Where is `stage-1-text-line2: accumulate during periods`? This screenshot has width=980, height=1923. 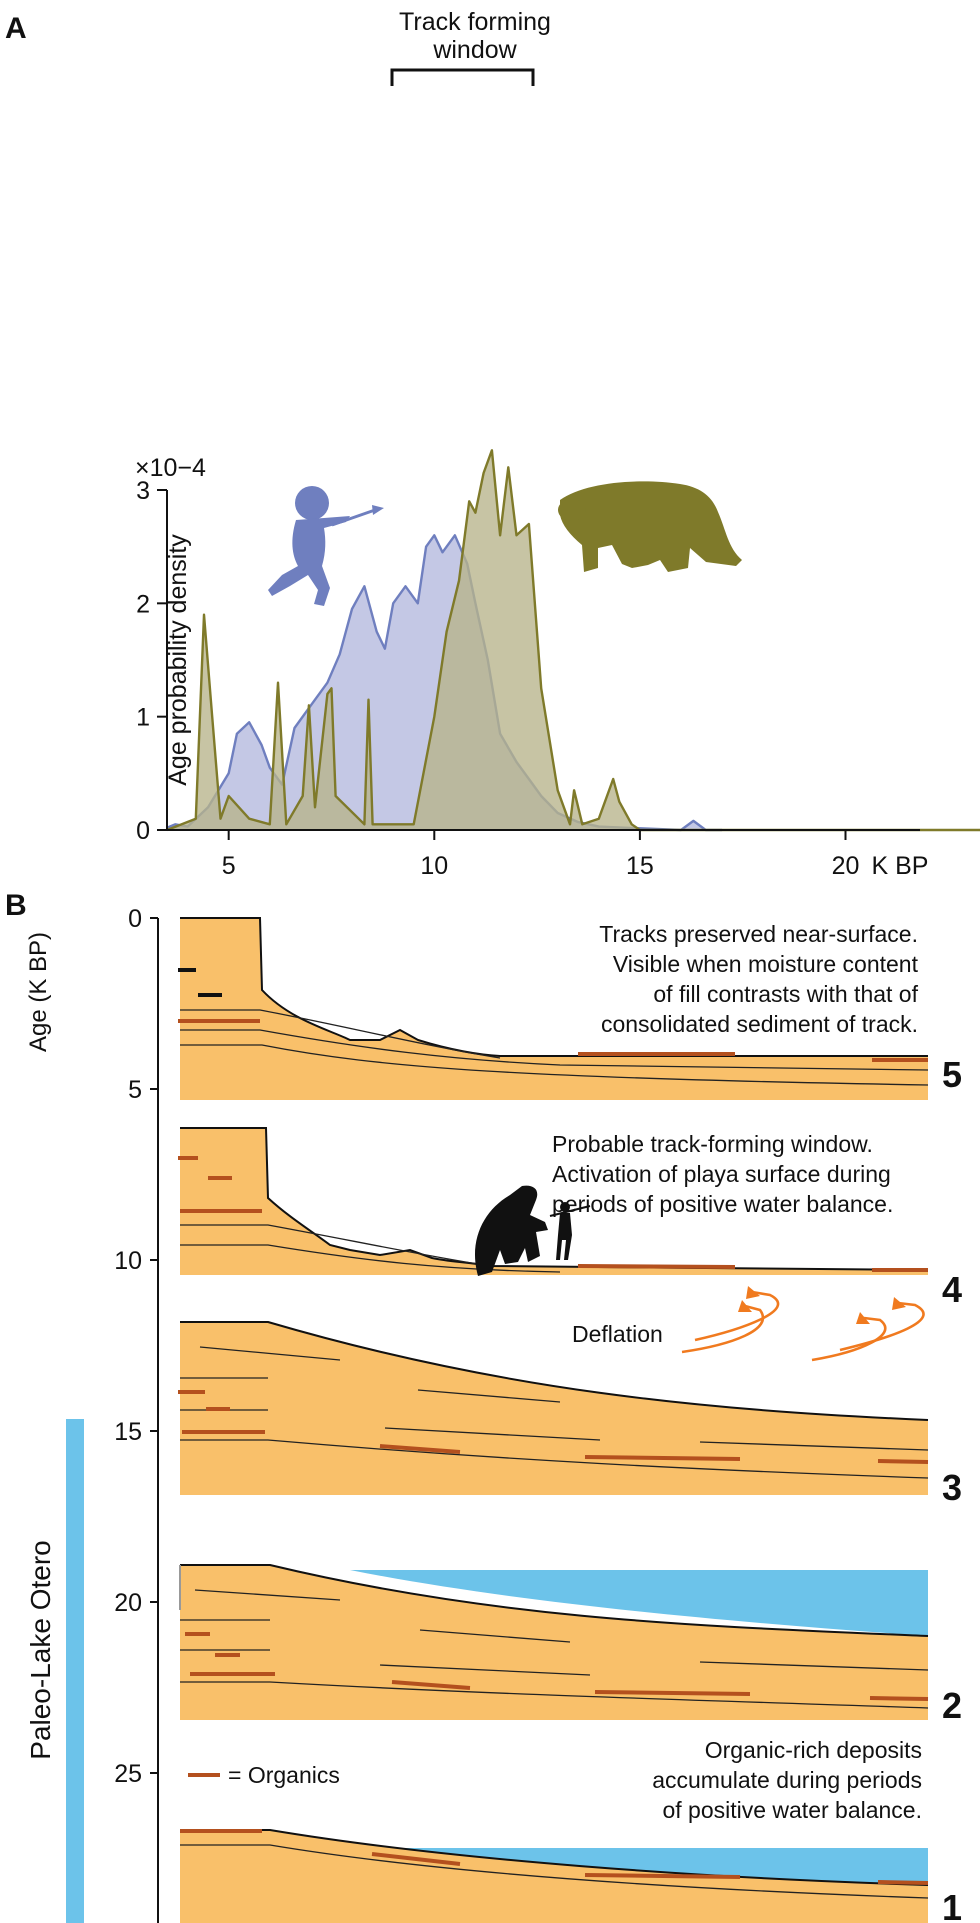
stage-1-text-line2: accumulate during periods is located at coordinates (787, 1780).